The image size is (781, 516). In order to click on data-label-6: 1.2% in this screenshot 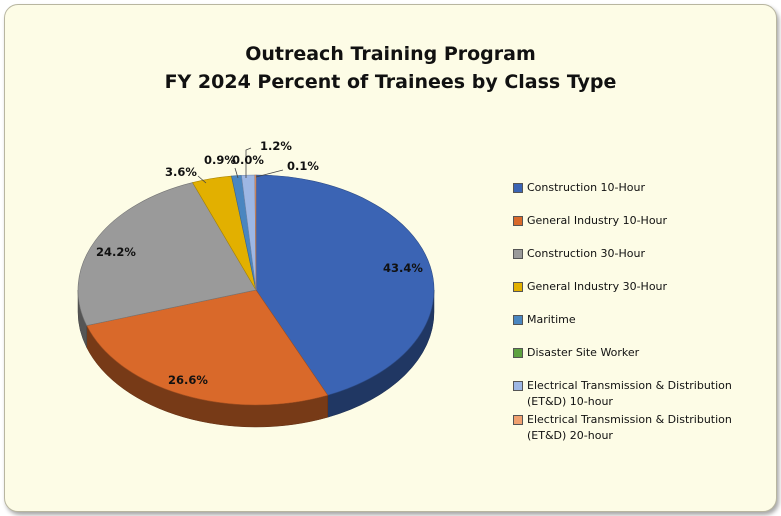, I will do `click(276, 146)`.